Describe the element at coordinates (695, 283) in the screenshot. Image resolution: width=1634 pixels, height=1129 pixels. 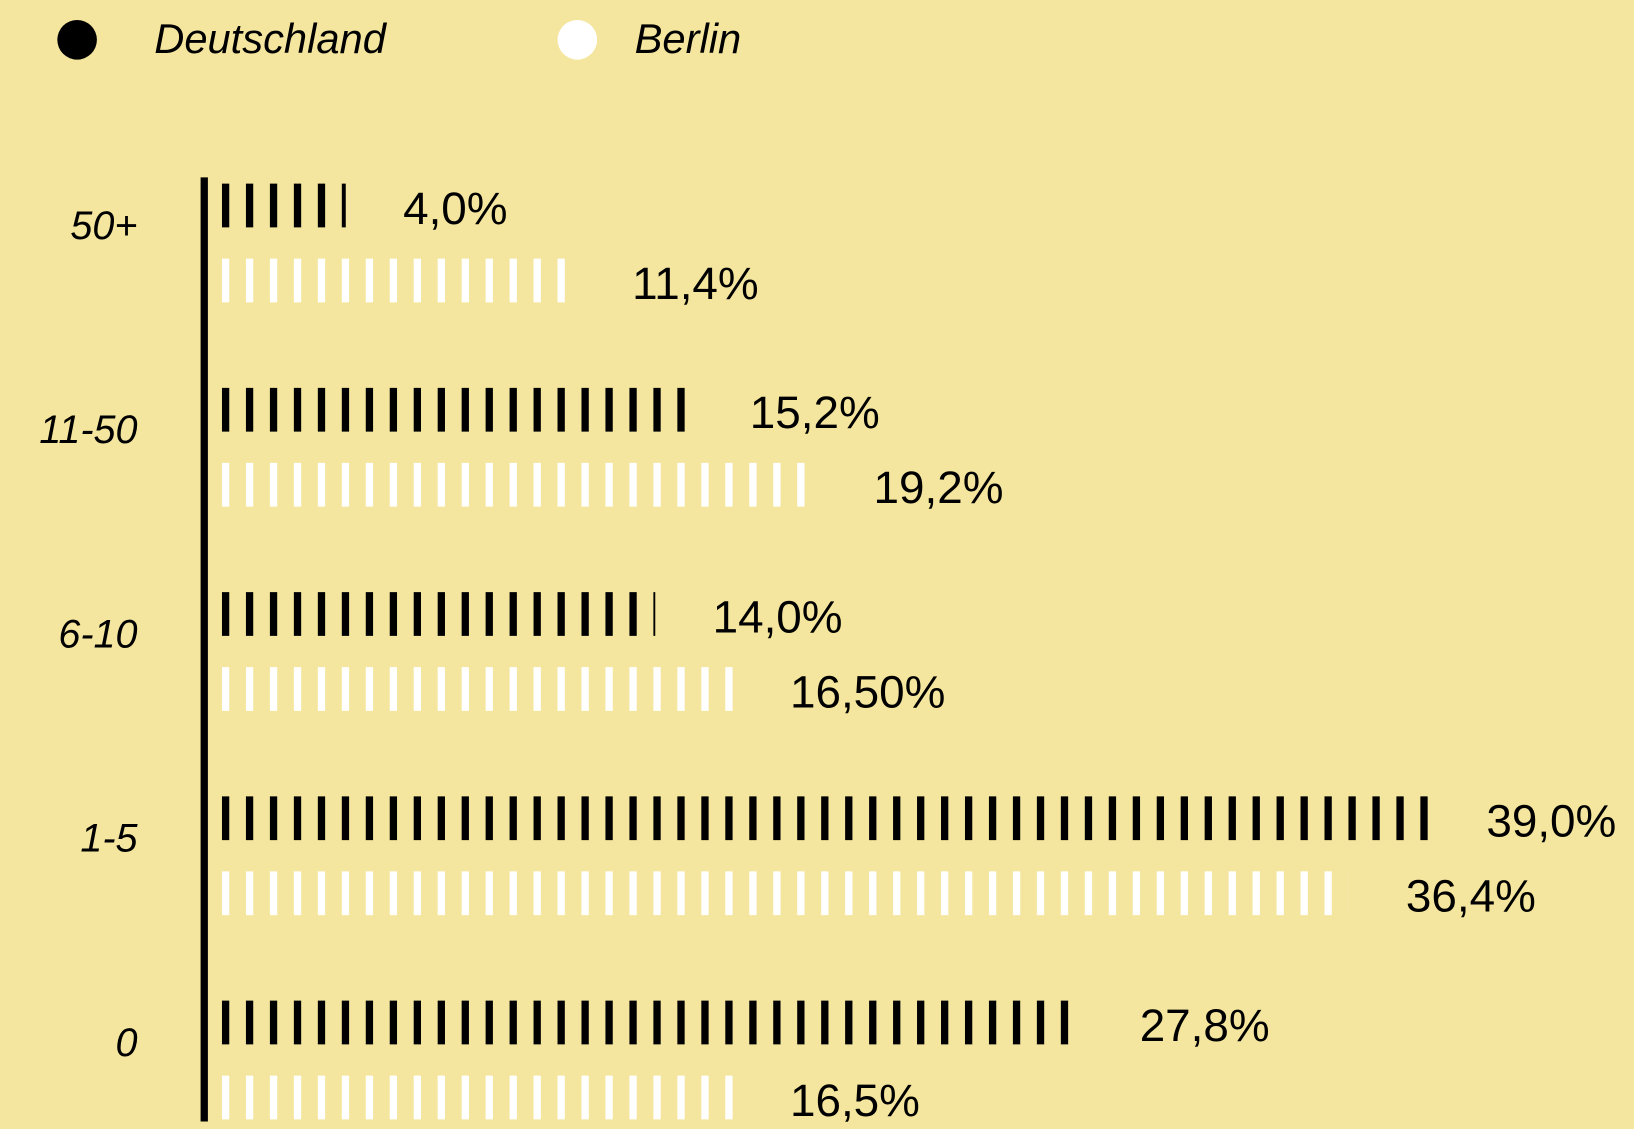
I see `value-label: 11,4%` at that location.